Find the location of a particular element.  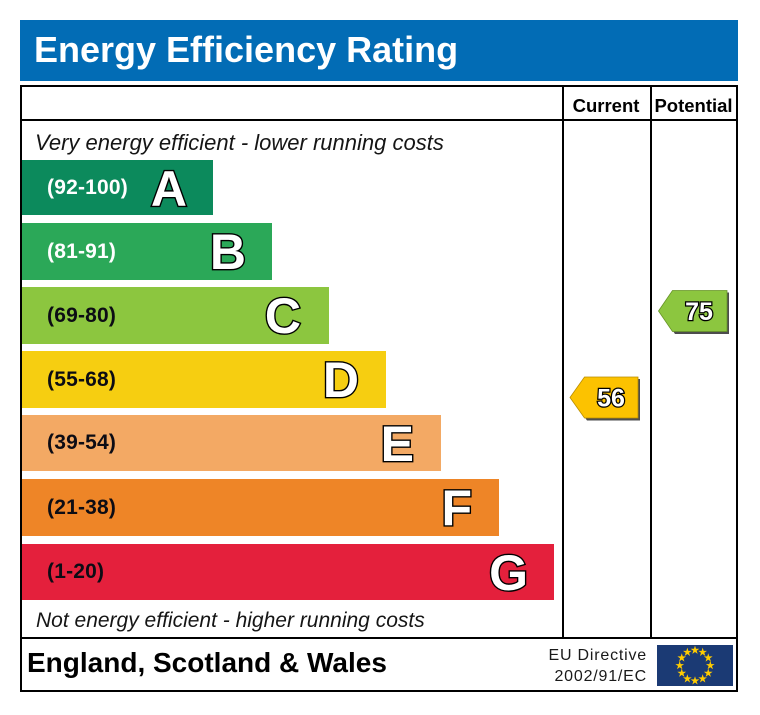

svg-text: A is located at coordinates (169, 189).